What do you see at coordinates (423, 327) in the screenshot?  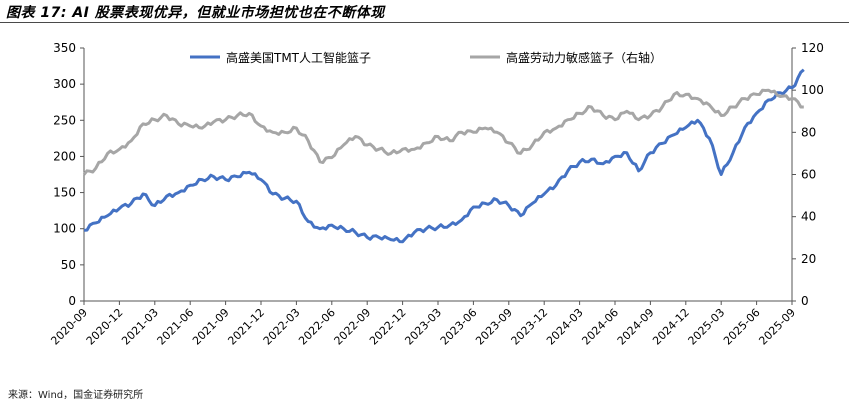 I see `x-tick-label: 2023-03` at bounding box center [423, 327].